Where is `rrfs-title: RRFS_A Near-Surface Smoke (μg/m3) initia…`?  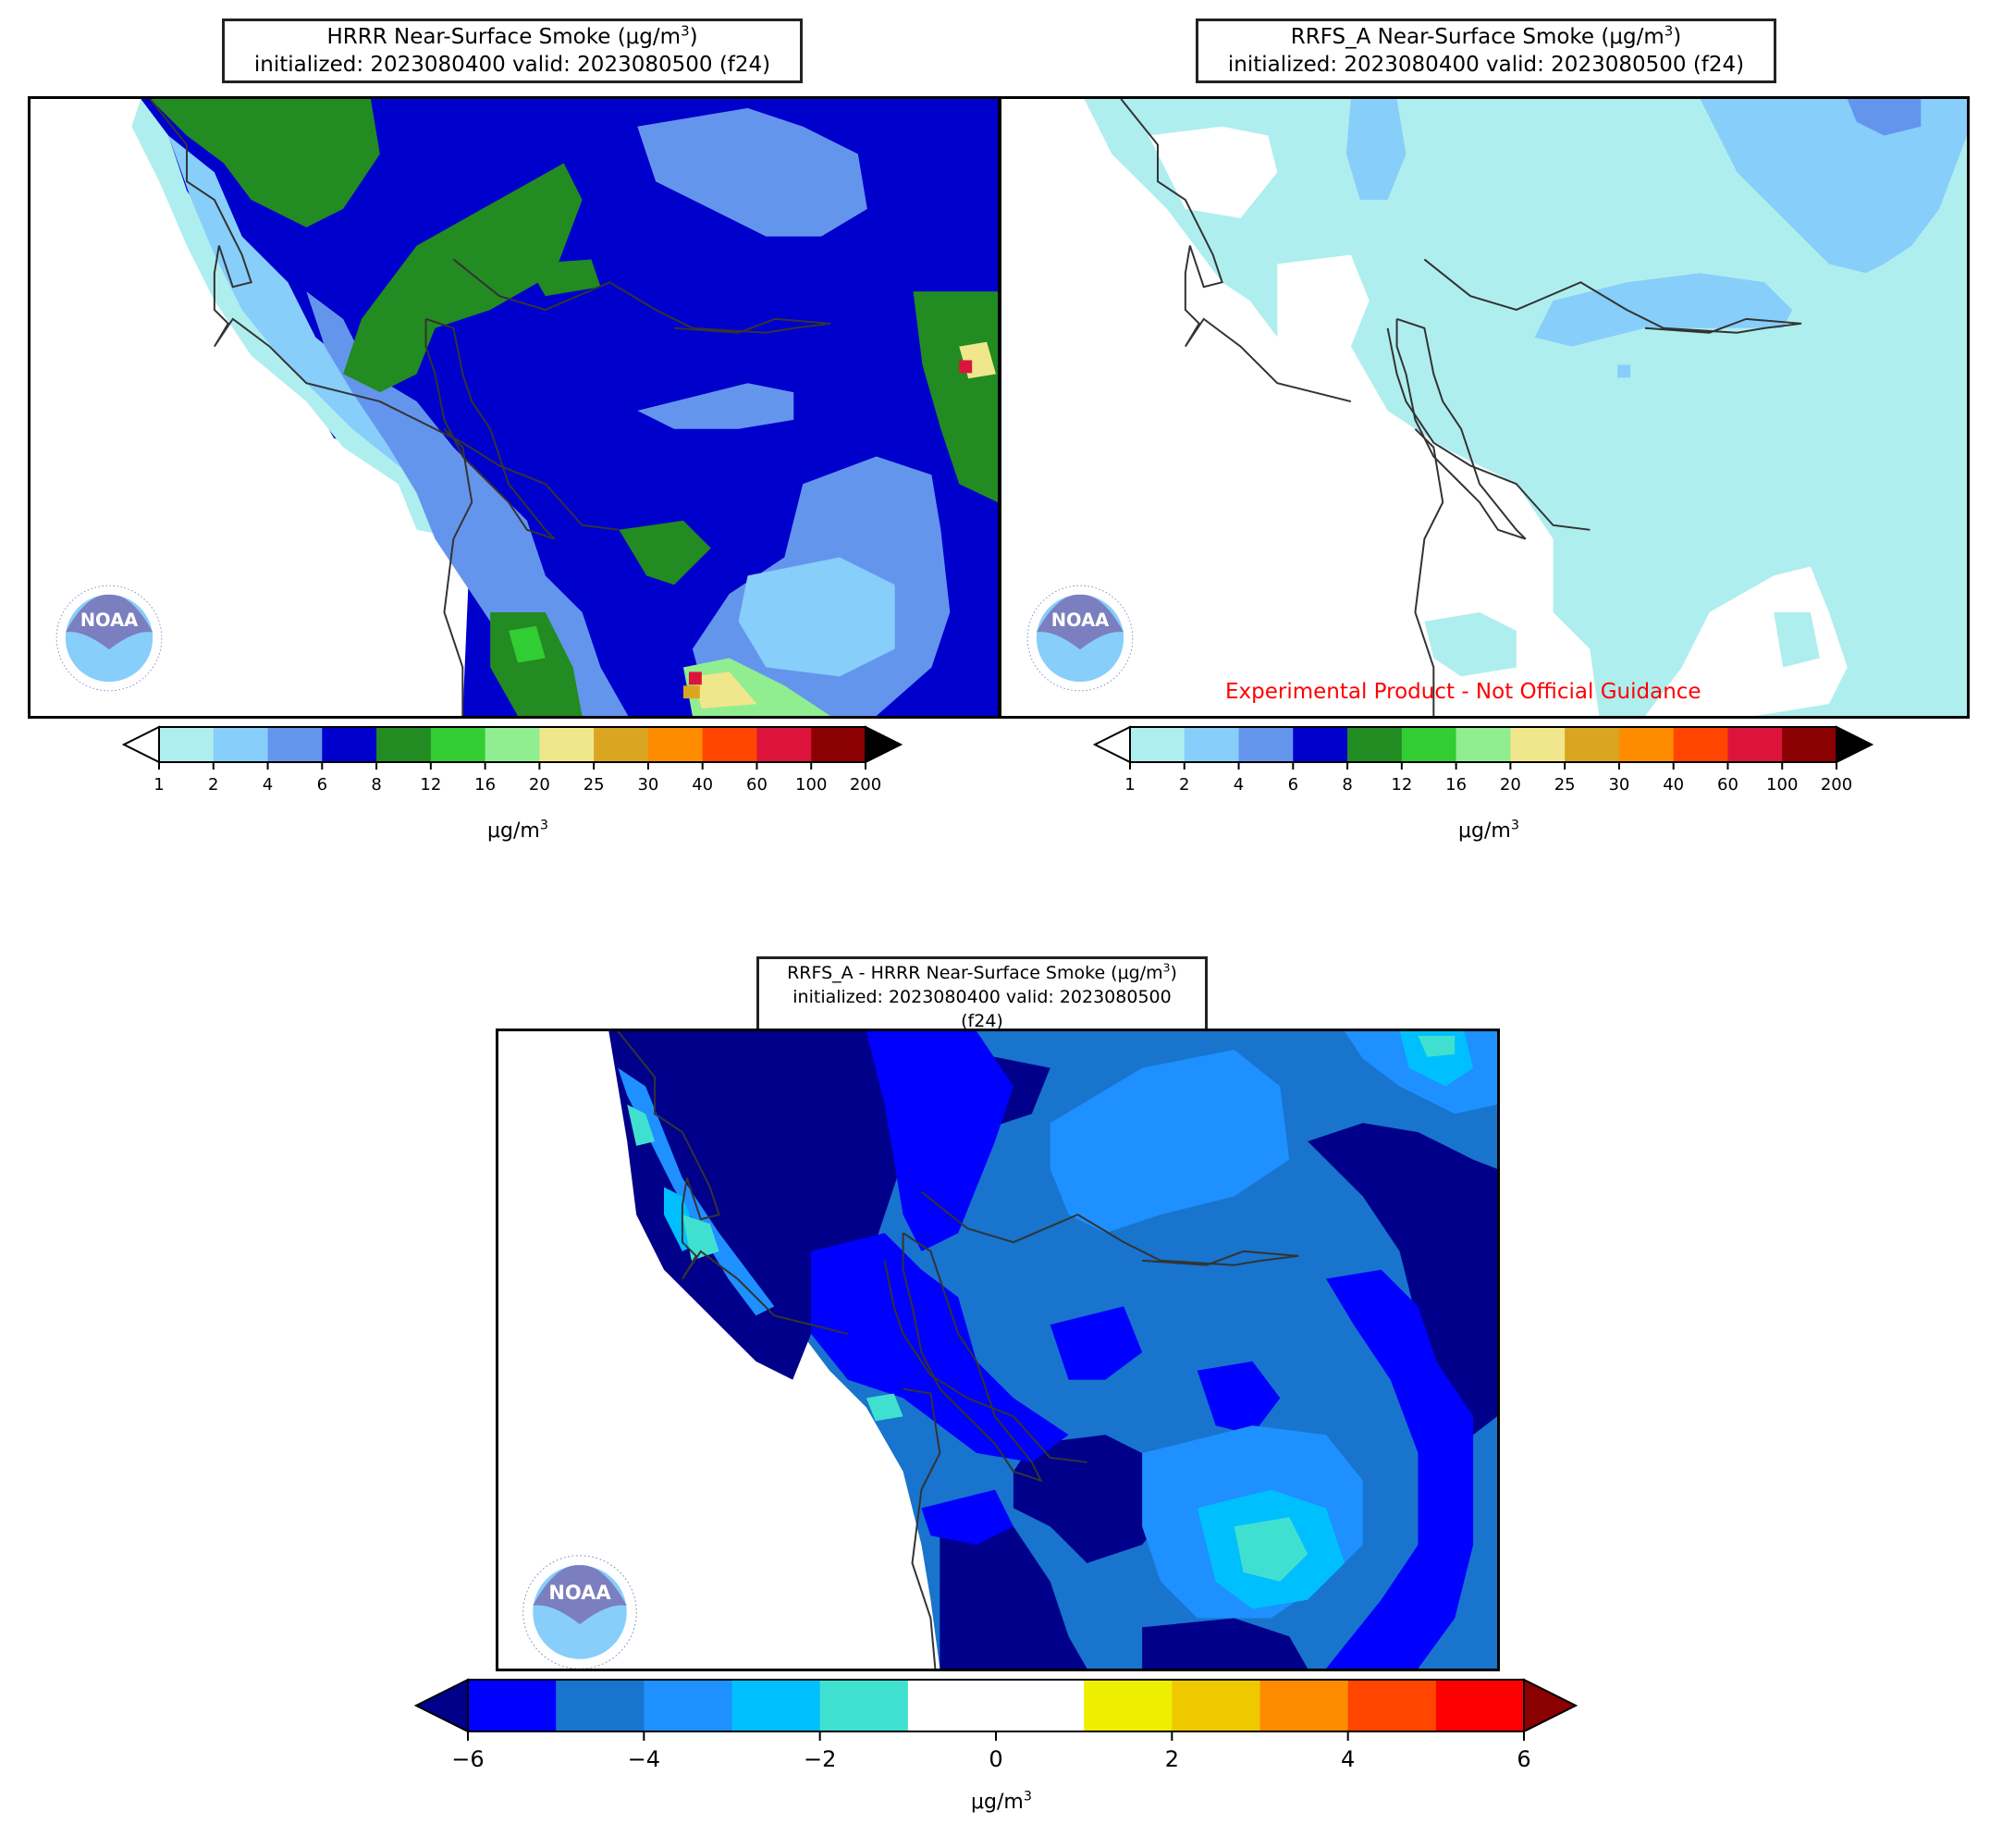
rrfs-title: RRFS_A Near-Surface Smoke (μg/m3) initia… is located at coordinates (1486, 51).